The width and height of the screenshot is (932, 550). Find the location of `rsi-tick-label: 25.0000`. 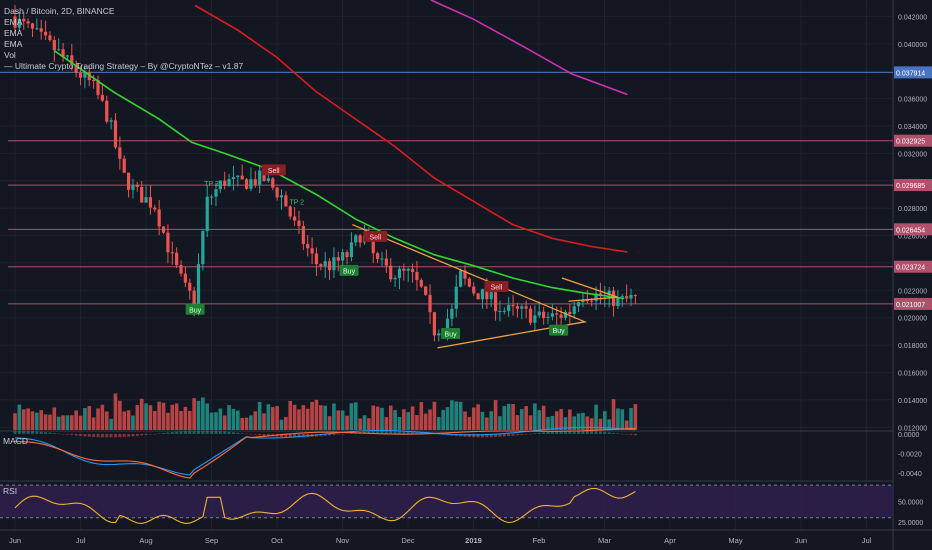

rsi-tick-label: 25.0000 is located at coordinates (910, 523).